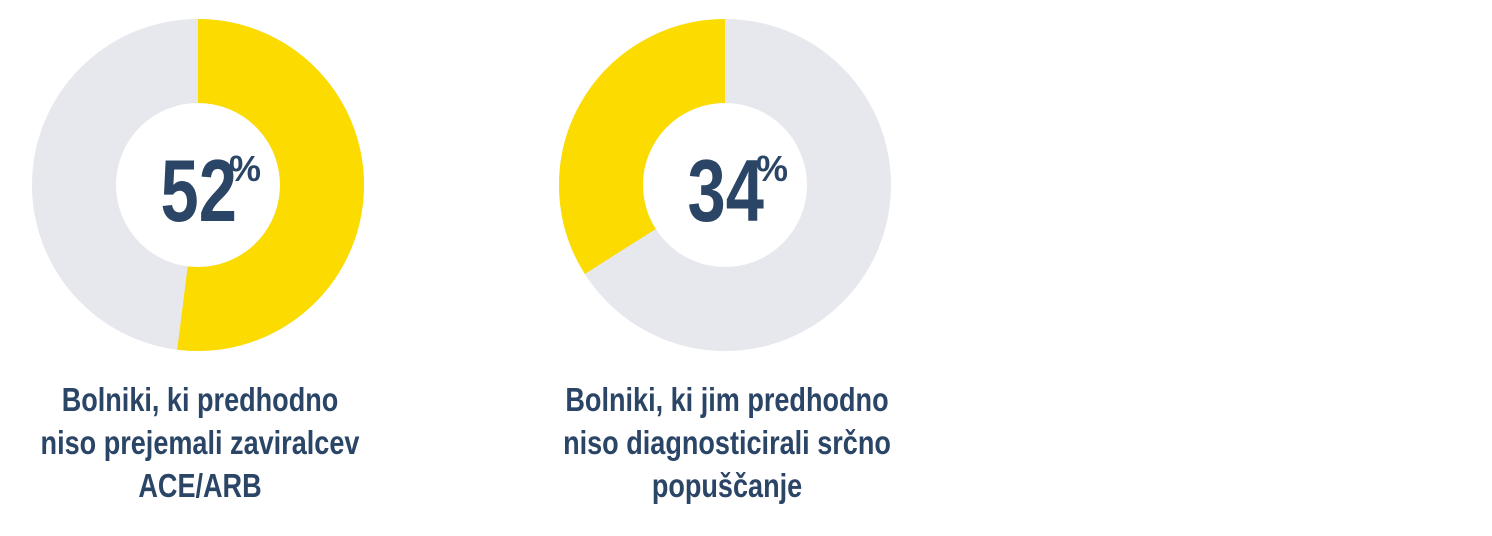 This screenshot has width=1492, height=536. I want to click on donut-2-caption-line: popuščanje, so click(727, 485).